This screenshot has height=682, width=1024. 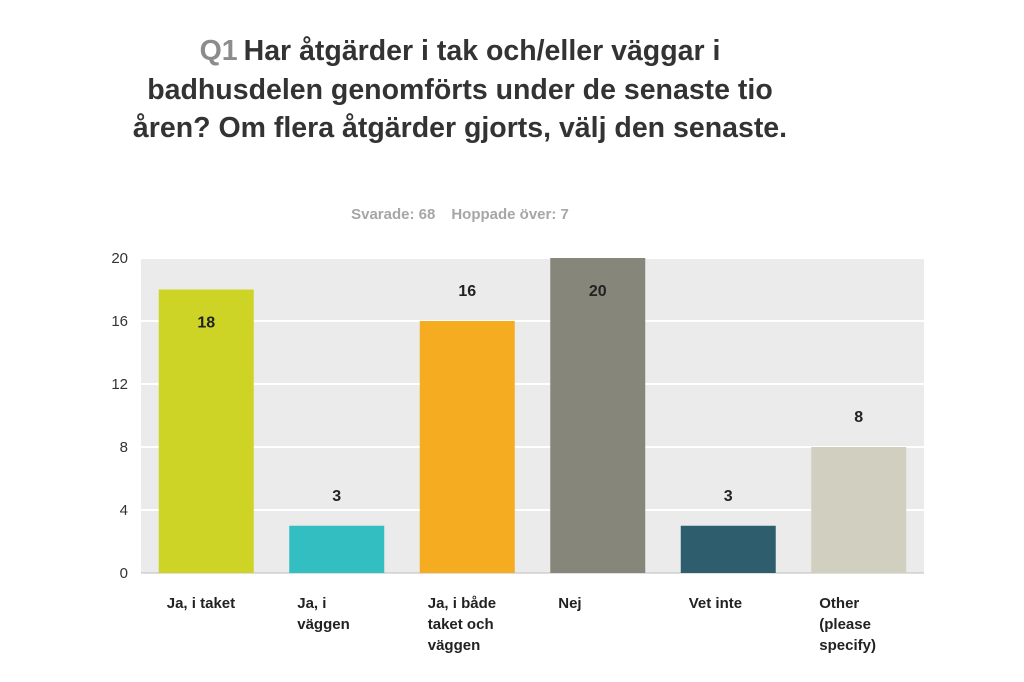 What do you see at coordinates (124, 510) in the screenshot?
I see `y-tick-label: 4` at bounding box center [124, 510].